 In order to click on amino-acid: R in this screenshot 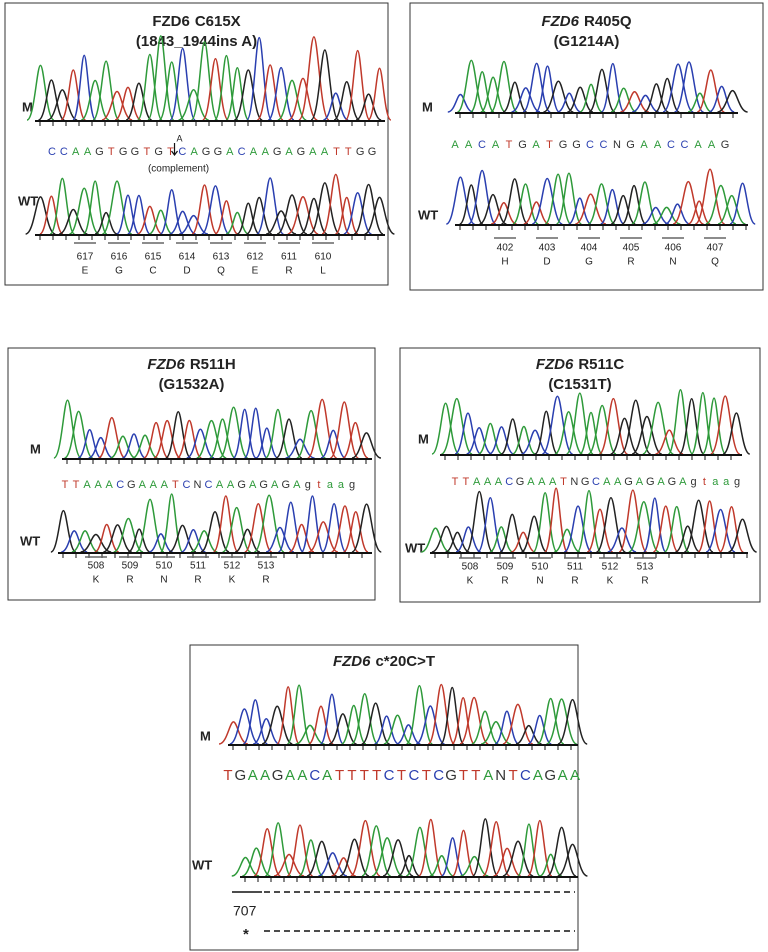, I will do `click(644, 581)`.